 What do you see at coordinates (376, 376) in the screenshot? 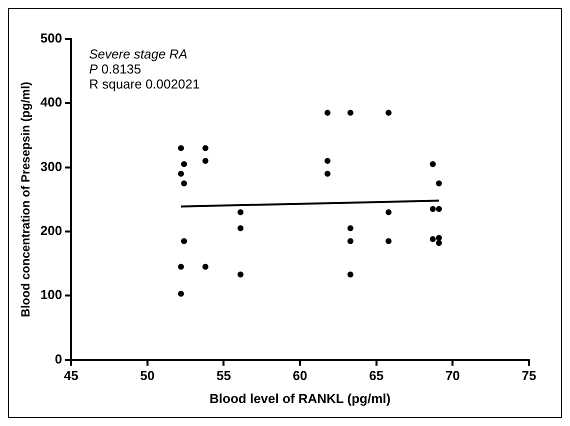
I see `x-tick-label: 65` at bounding box center [376, 376].